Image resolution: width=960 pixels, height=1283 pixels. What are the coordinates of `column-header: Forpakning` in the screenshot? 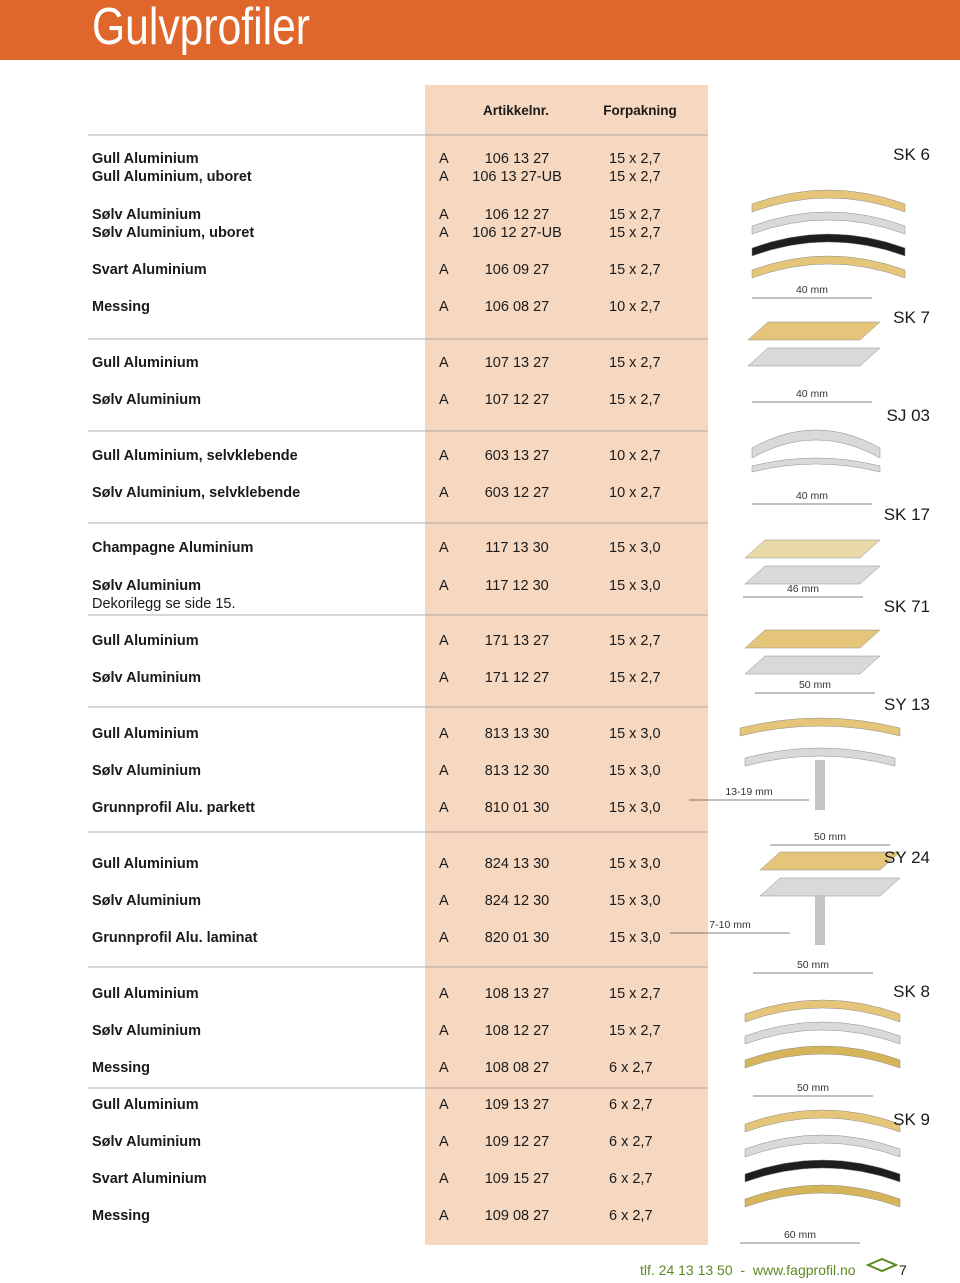 It's located at (640, 110).